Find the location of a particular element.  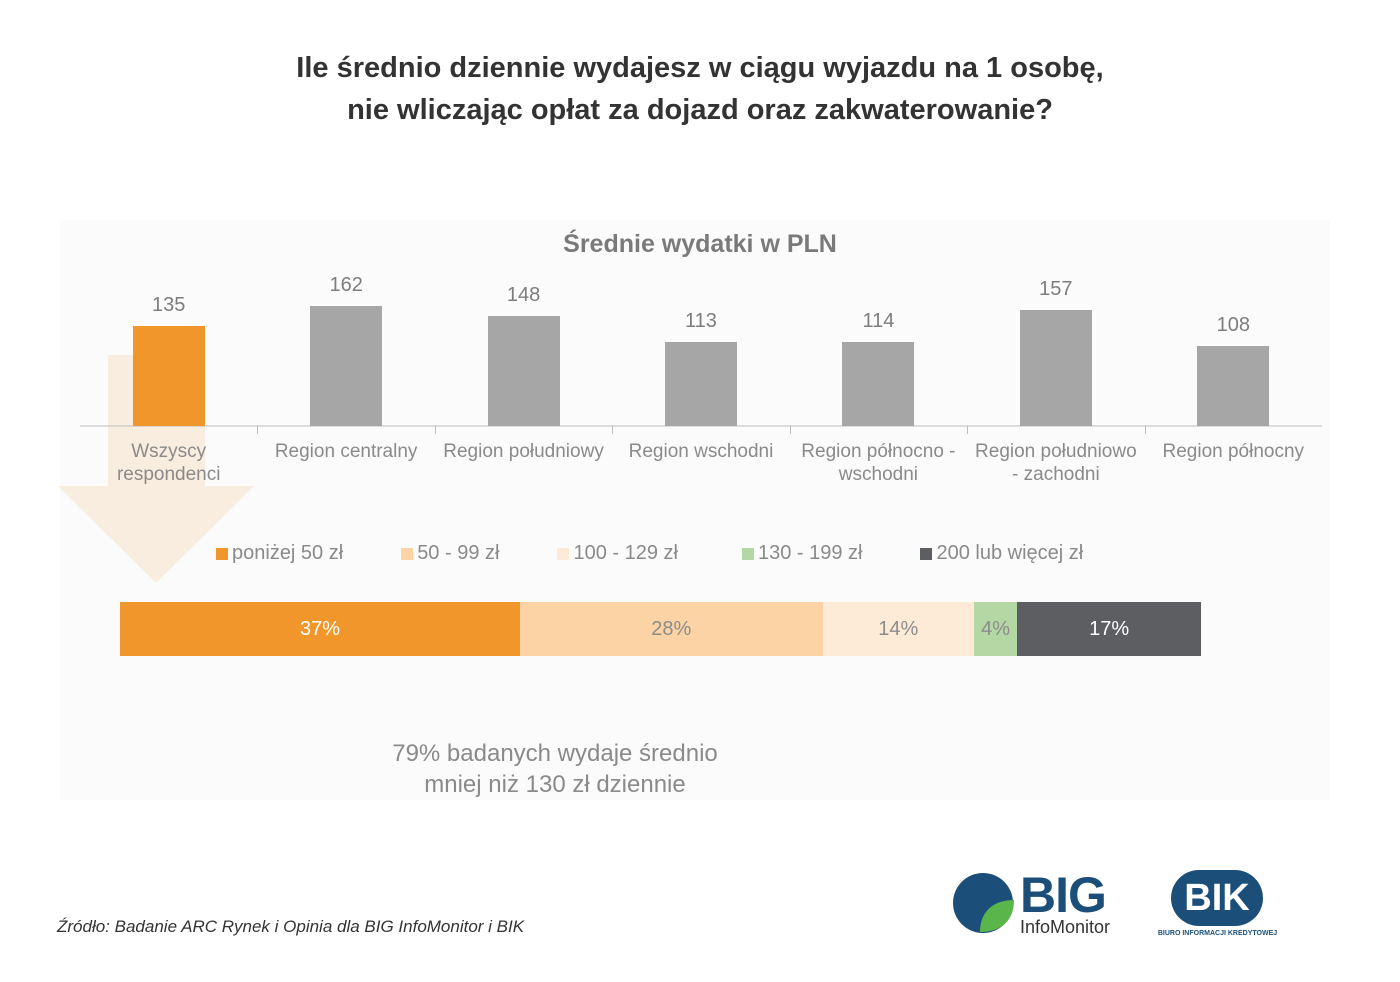

big-logo-sub: InfoMonitor is located at coordinates (1065, 927).